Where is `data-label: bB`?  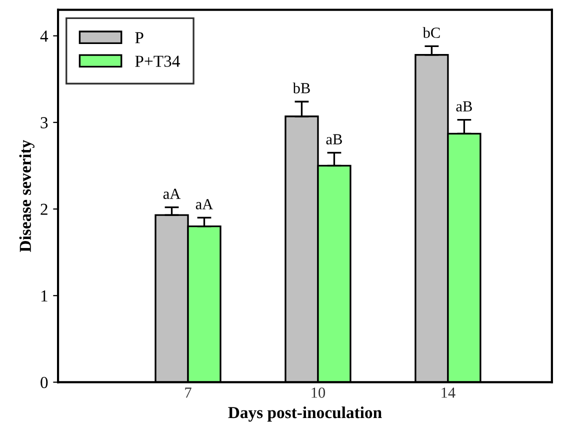
data-label: bB is located at coordinates (301, 88).